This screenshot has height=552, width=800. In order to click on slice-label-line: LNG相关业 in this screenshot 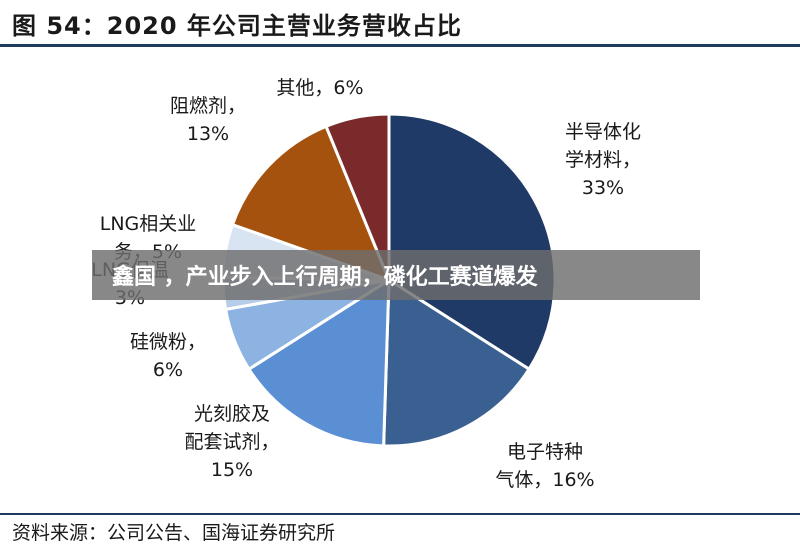, I will do `click(148, 224)`.